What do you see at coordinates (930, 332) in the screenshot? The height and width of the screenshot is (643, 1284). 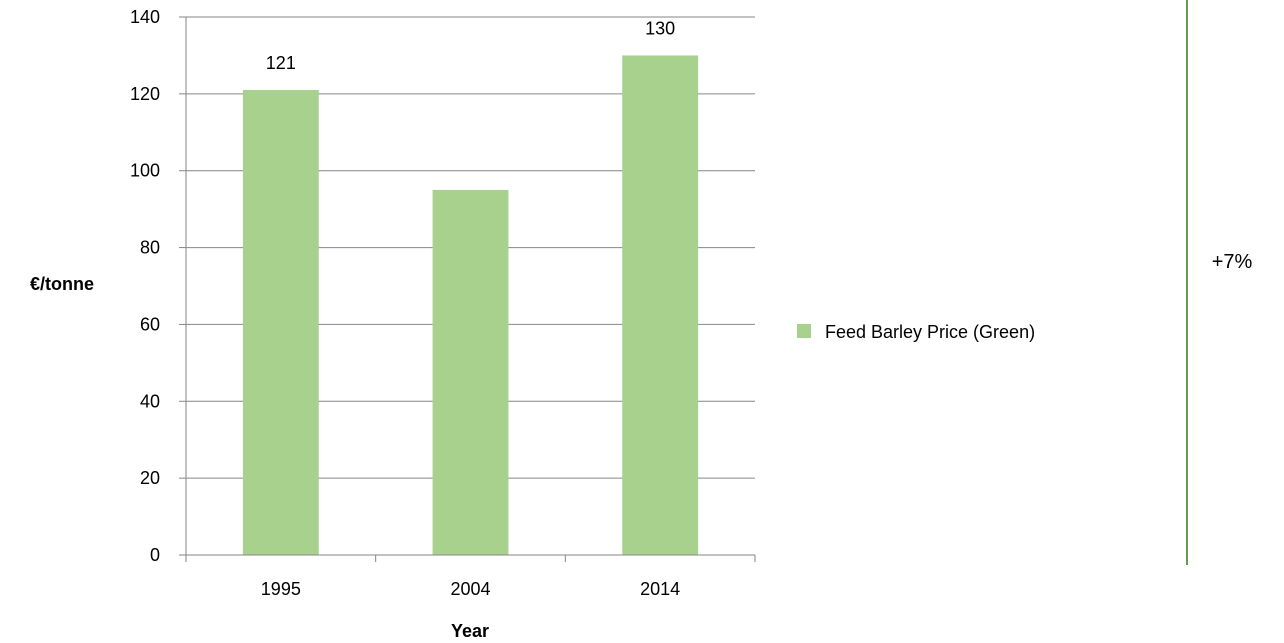 I see `legend-label: Feed Barley Price (Green)` at bounding box center [930, 332].